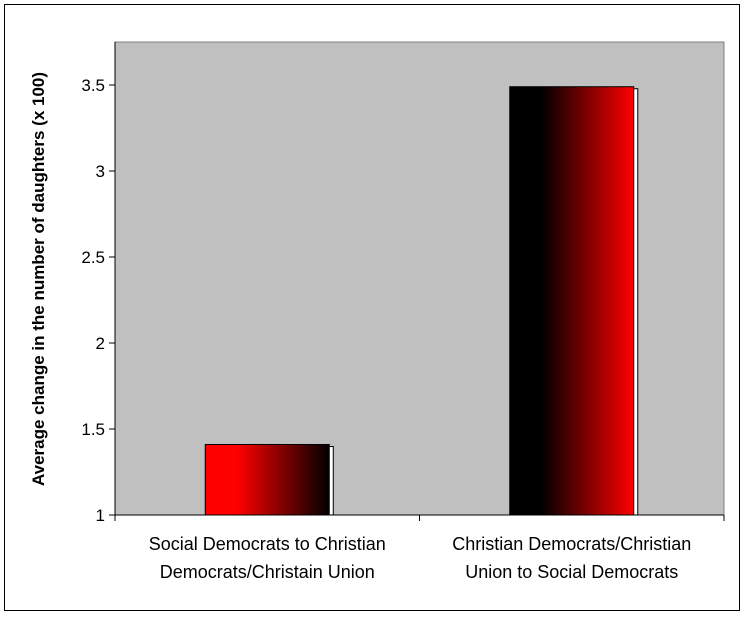 This screenshot has width=746, height=617. Describe the element at coordinates (93, 257) in the screenshot. I see `y-tick-label: 2.5` at that location.